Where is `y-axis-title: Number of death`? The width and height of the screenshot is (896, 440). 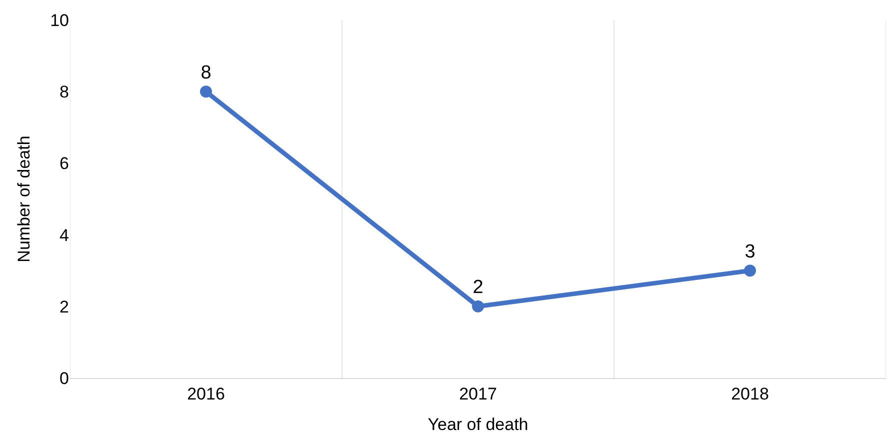
y-axis-title: Number of death is located at coordinates (24, 199).